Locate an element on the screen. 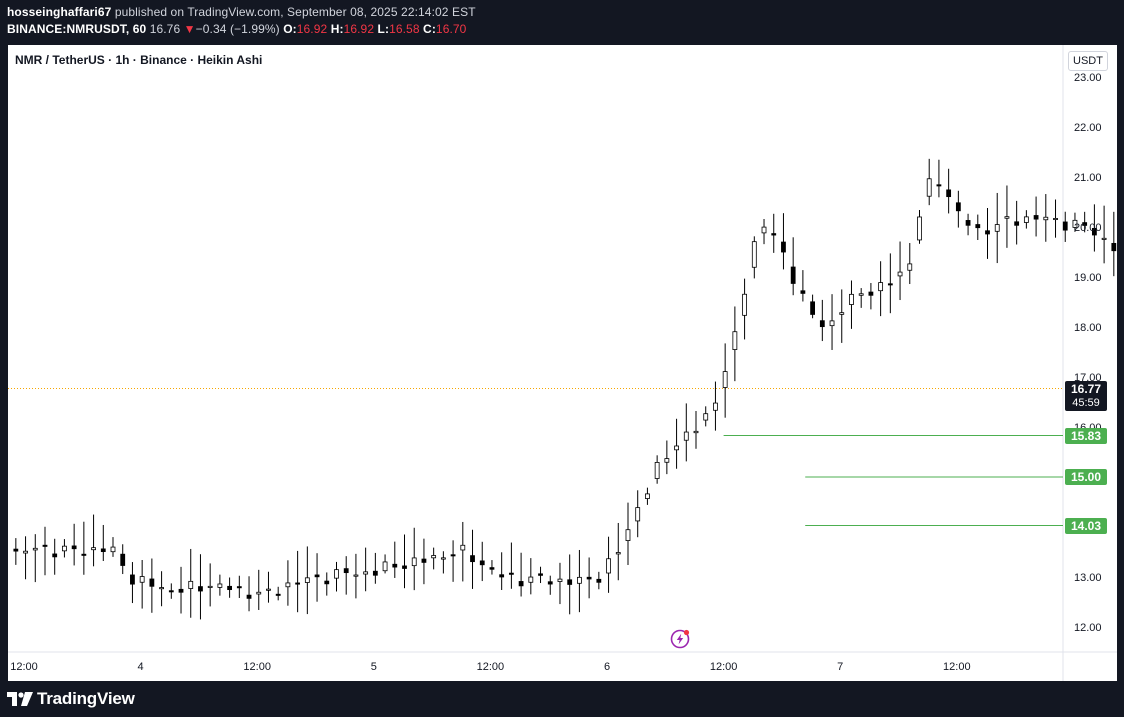 This screenshot has height=717, width=1124. x-tick-label: 4 is located at coordinates (141, 667).